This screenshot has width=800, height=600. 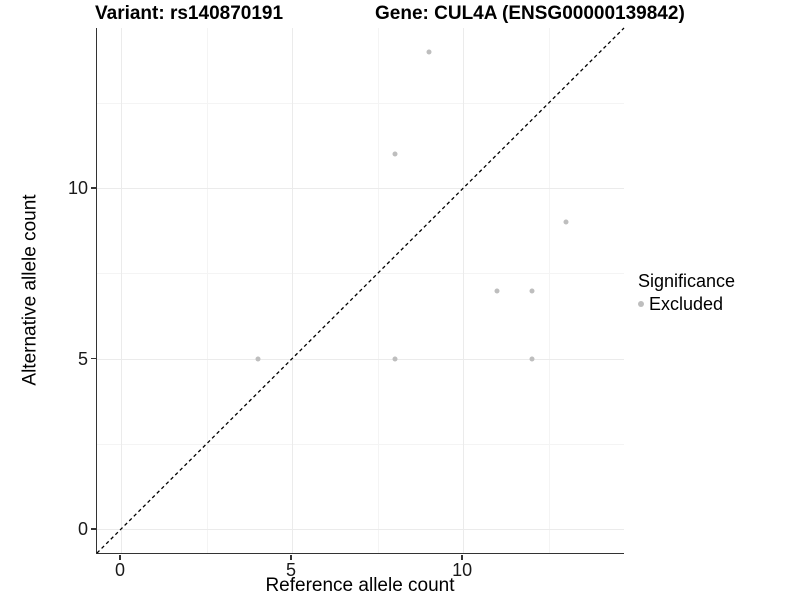 I want to click on y-axis-title: Alternative allele count, so click(x=30, y=290).